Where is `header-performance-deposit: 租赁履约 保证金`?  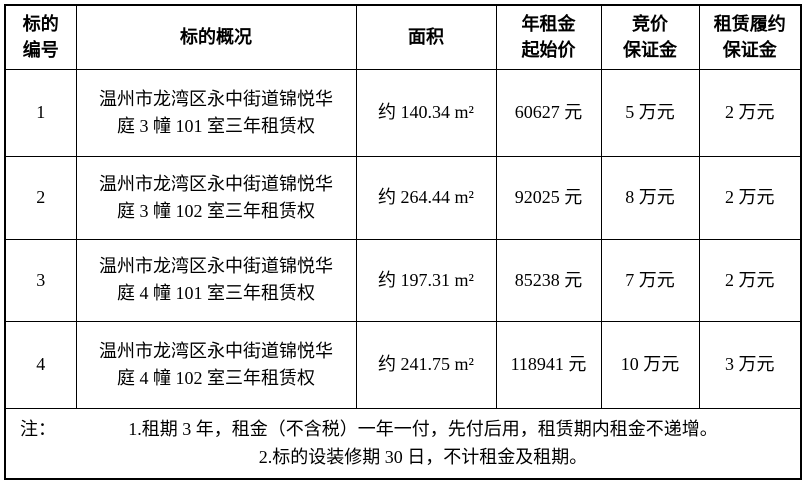
header-performance-deposit: 租赁履约 保证金 is located at coordinates (750, 37).